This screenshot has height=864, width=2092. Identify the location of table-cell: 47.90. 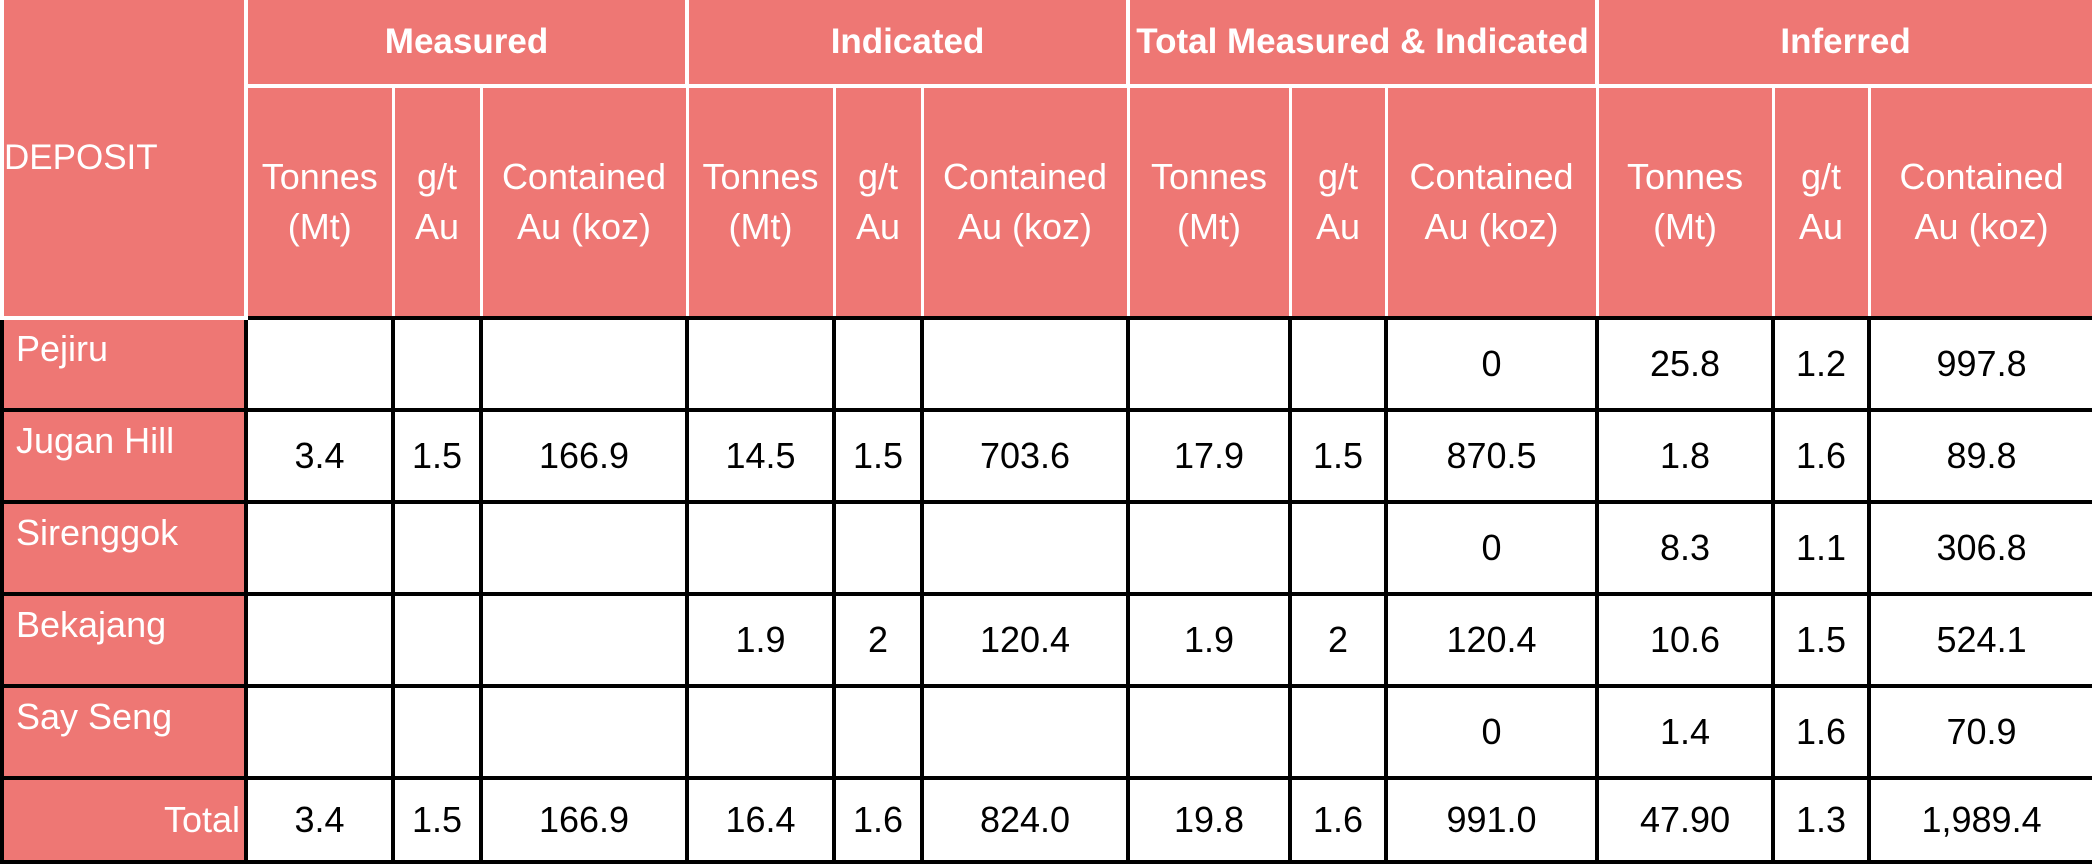
(1685, 820).